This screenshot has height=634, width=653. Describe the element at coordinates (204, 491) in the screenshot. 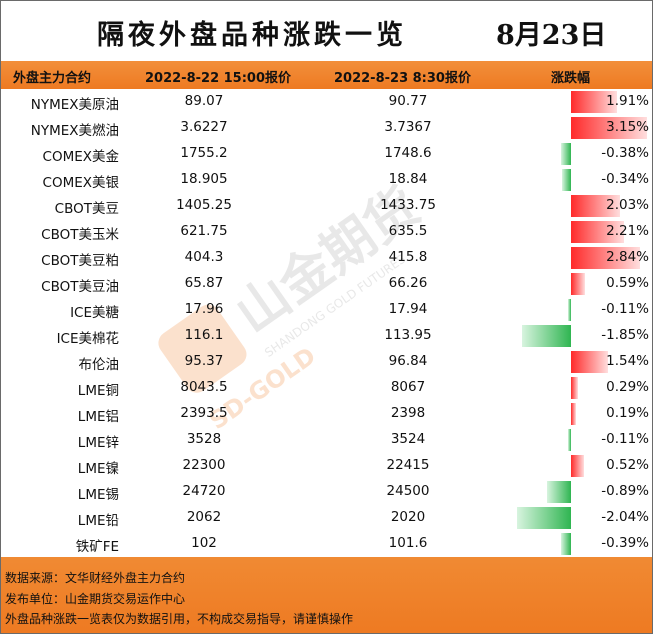

I see `prev-price: 24720` at that location.